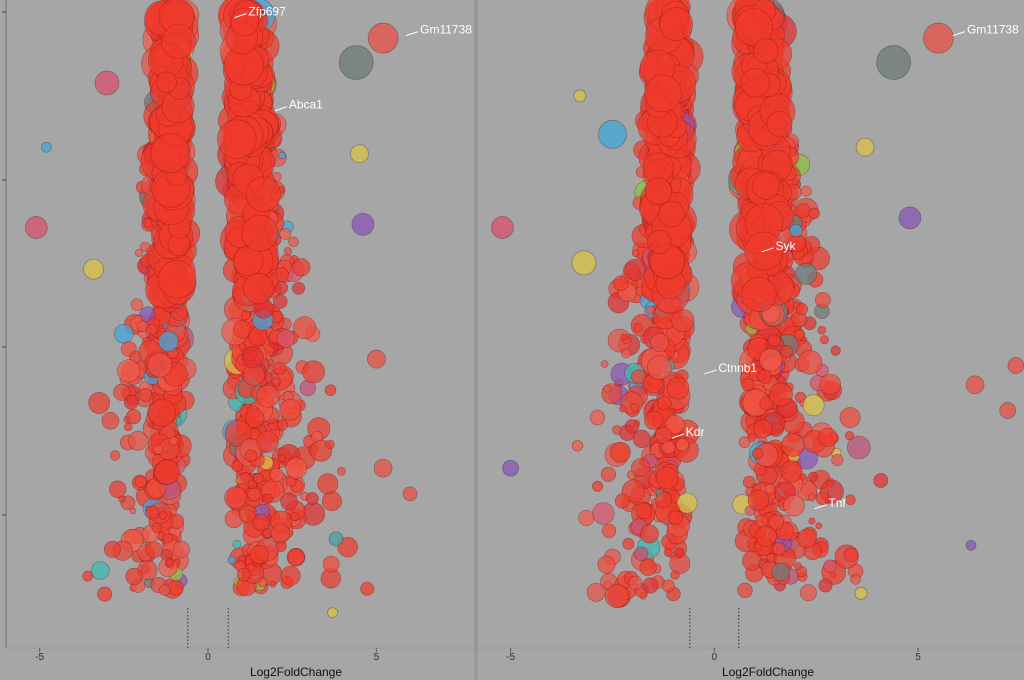 Image resolution: width=1024 pixels, height=680 pixels. Describe the element at coordinates (39, 657) in the screenshot. I see `x-tick-label: -5` at that location.